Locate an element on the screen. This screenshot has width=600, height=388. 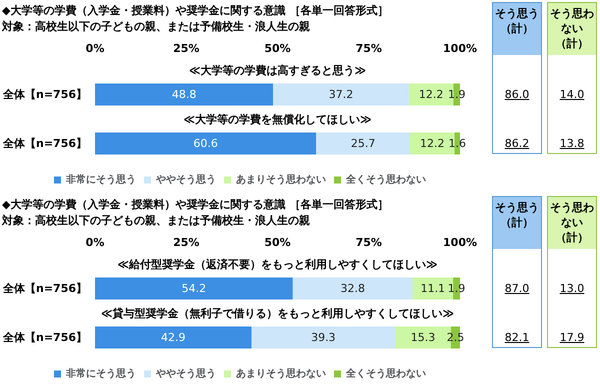
data-label: 11.1 is located at coordinates (433, 288).